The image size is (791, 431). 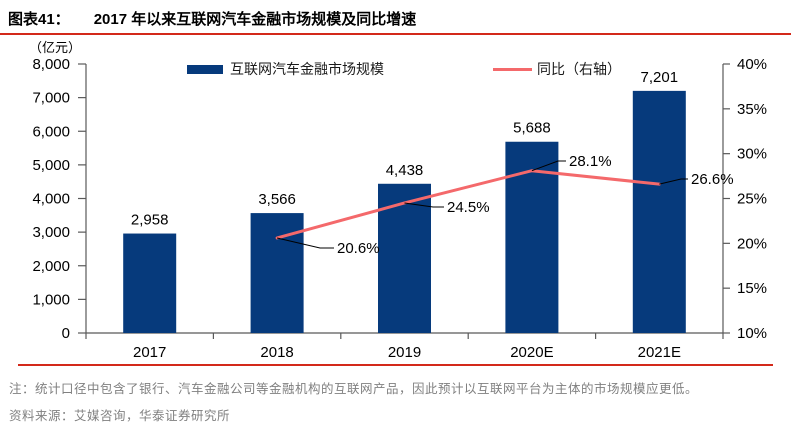 What do you see at coordinates (468, 207) in the screenshot?
I see `yoy-point-label: 24.5%` at bounding box center [468, 207].